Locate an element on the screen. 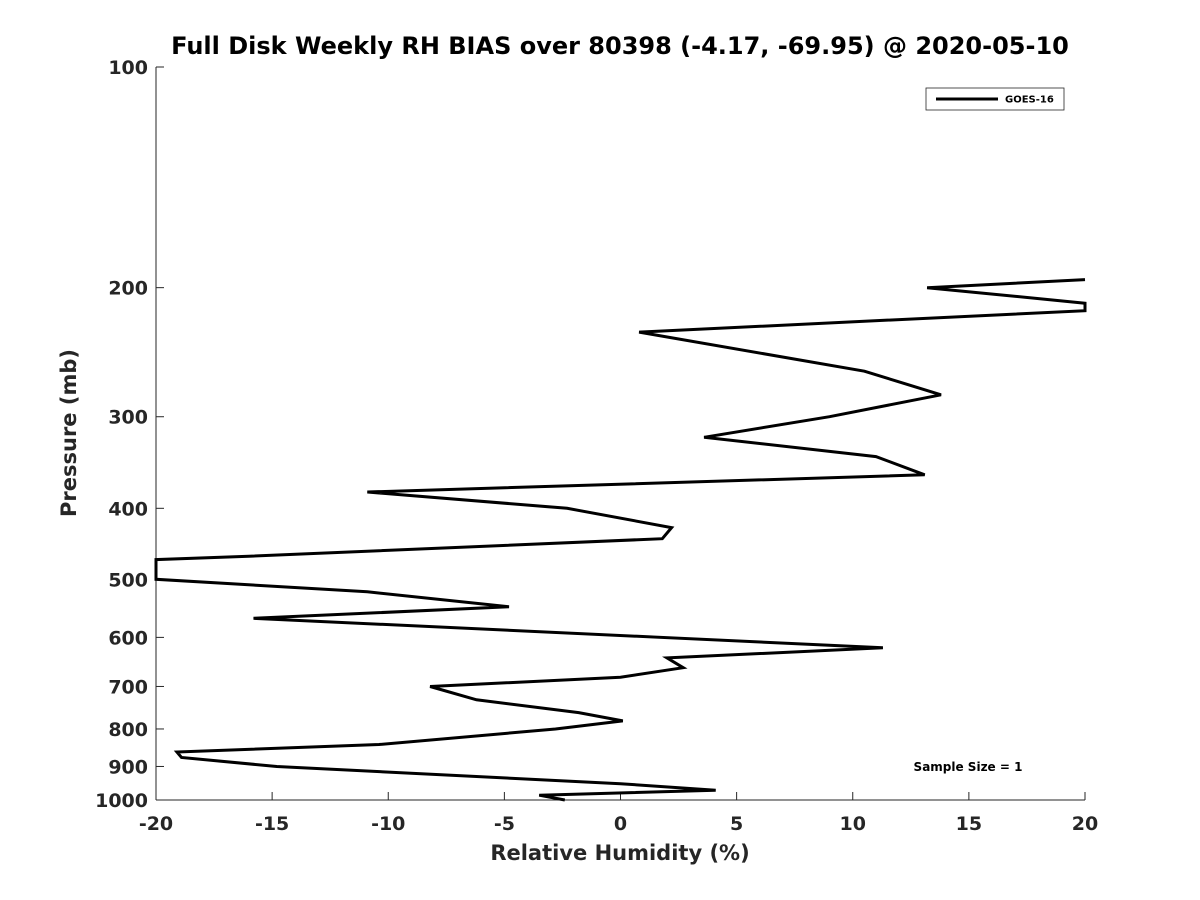  y-tick-label: 300 is located at coordinates (128, 418).